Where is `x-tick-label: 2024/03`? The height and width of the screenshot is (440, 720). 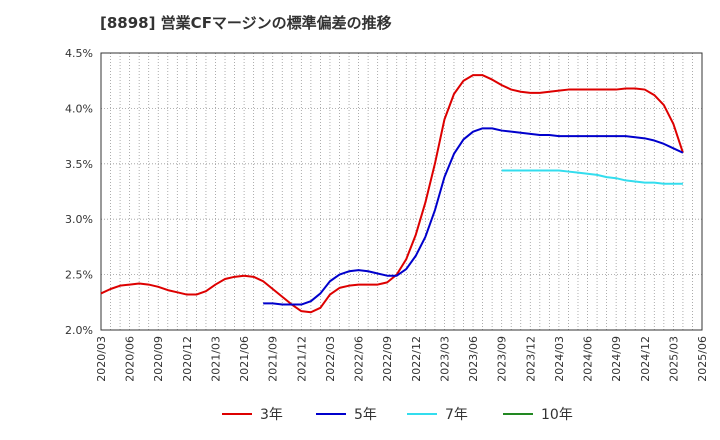
x-tick-label: 2024/03 is located at coordinates (559, 359).